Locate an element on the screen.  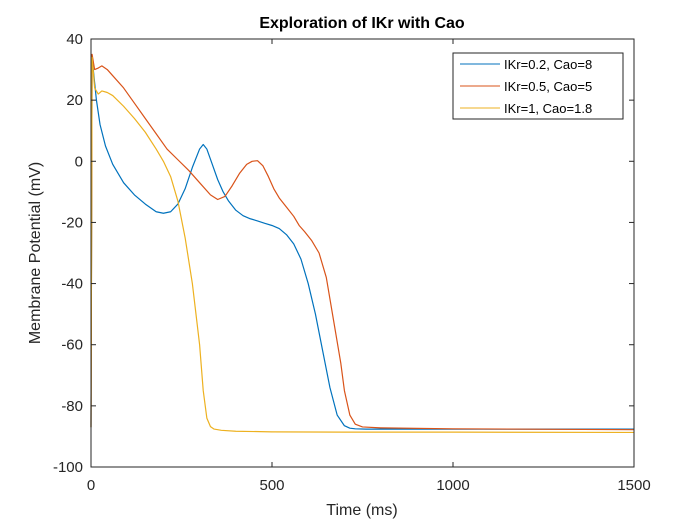
y-tick-label: -40 is located at coordinates (72, 284).